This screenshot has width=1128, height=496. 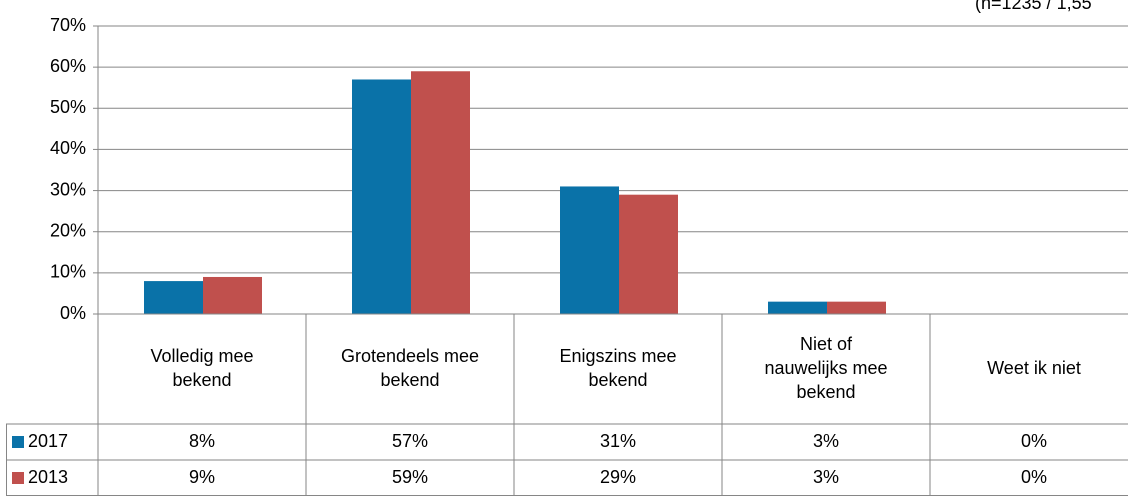 I want to click on legend-label: 2017, so click(x=48, y=441).